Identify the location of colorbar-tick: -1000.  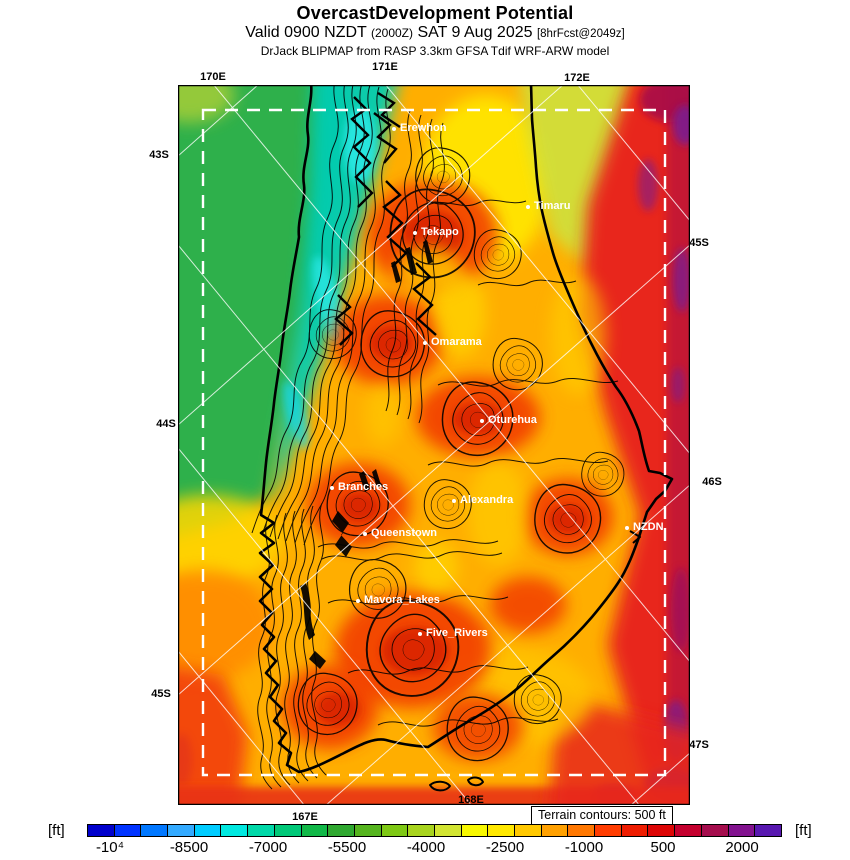
(584, 847).